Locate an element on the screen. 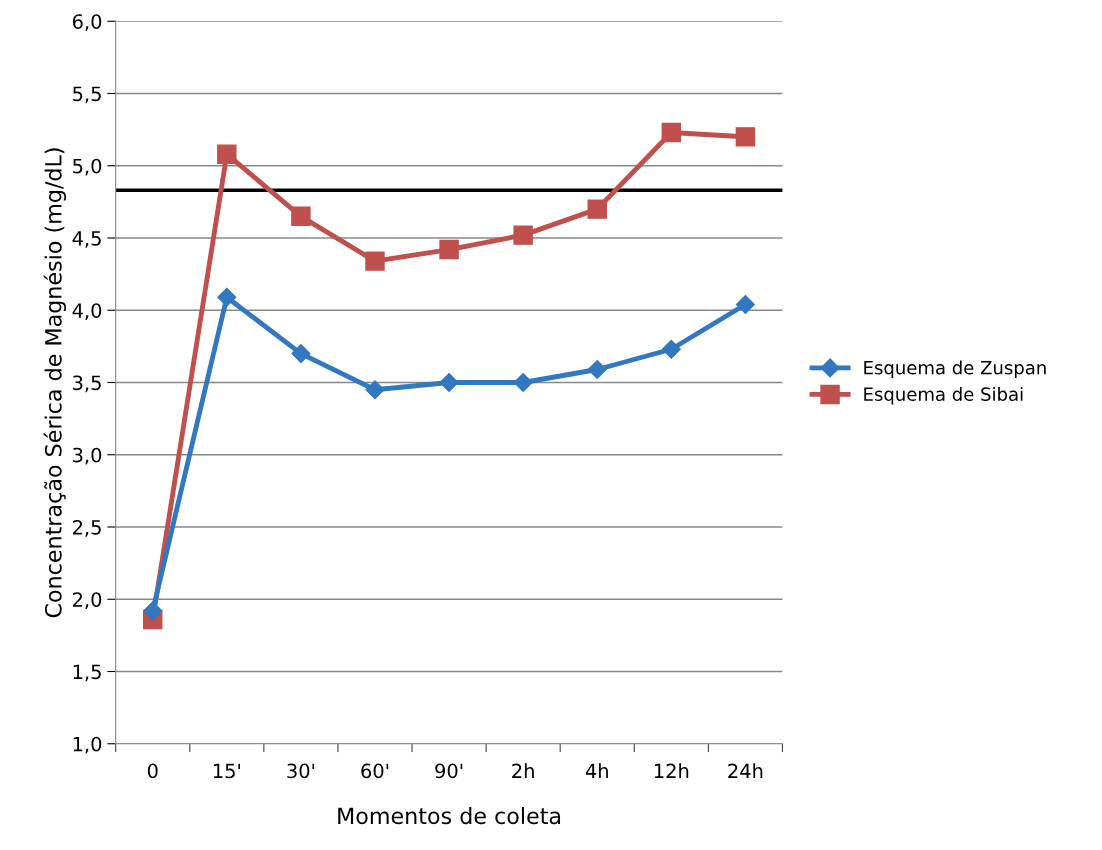 The image size is (1102, 850). y-tick-label: 2,5 is located at coordinates (87, 528).